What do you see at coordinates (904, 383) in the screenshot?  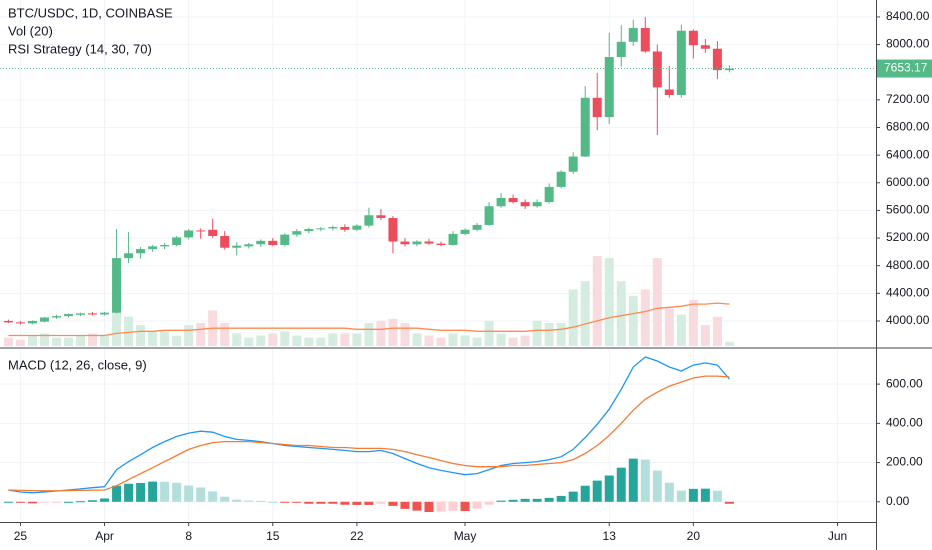 I see `y-tick-label: 600.00` at bounding box center [904, 383].